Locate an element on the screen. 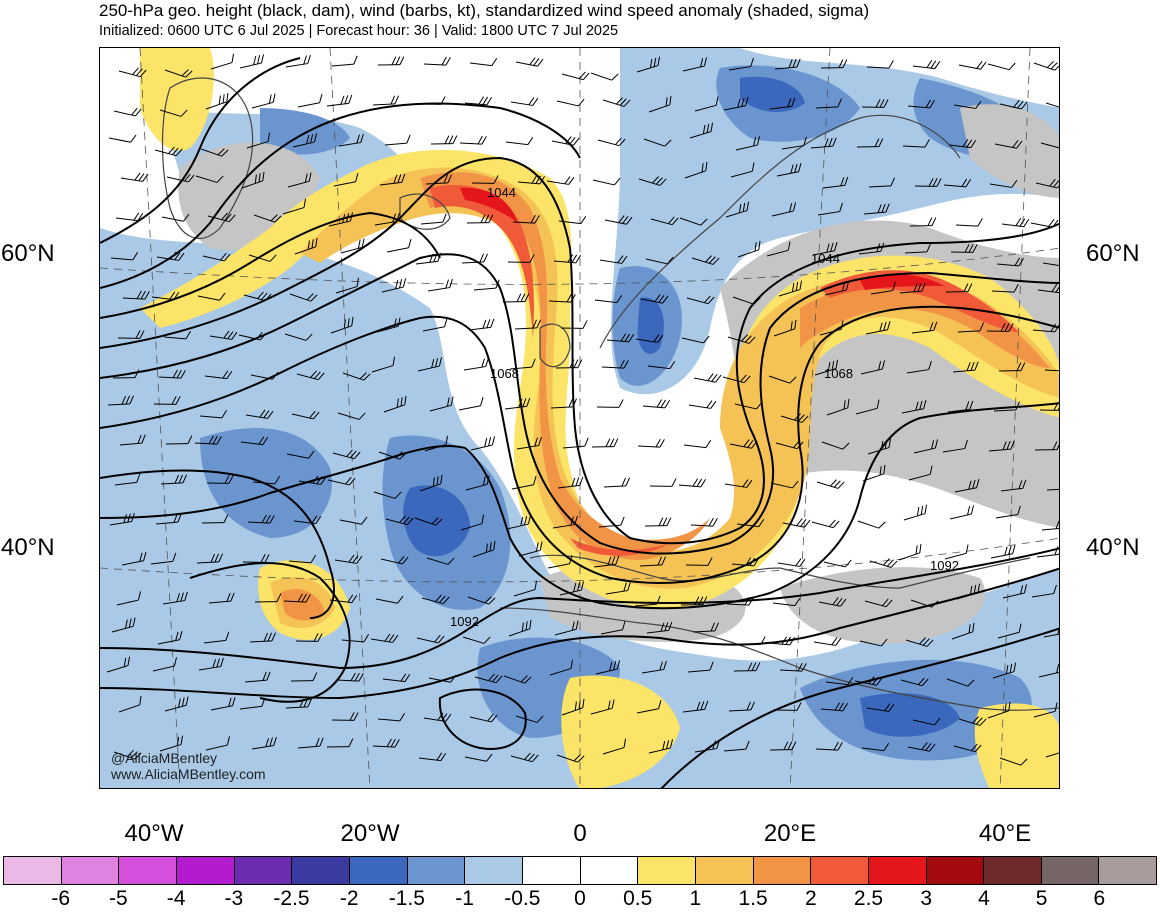 This screenshot has width=1160, height=913. colorbar-tick-label: -4 is located at coordinates (176, 898).